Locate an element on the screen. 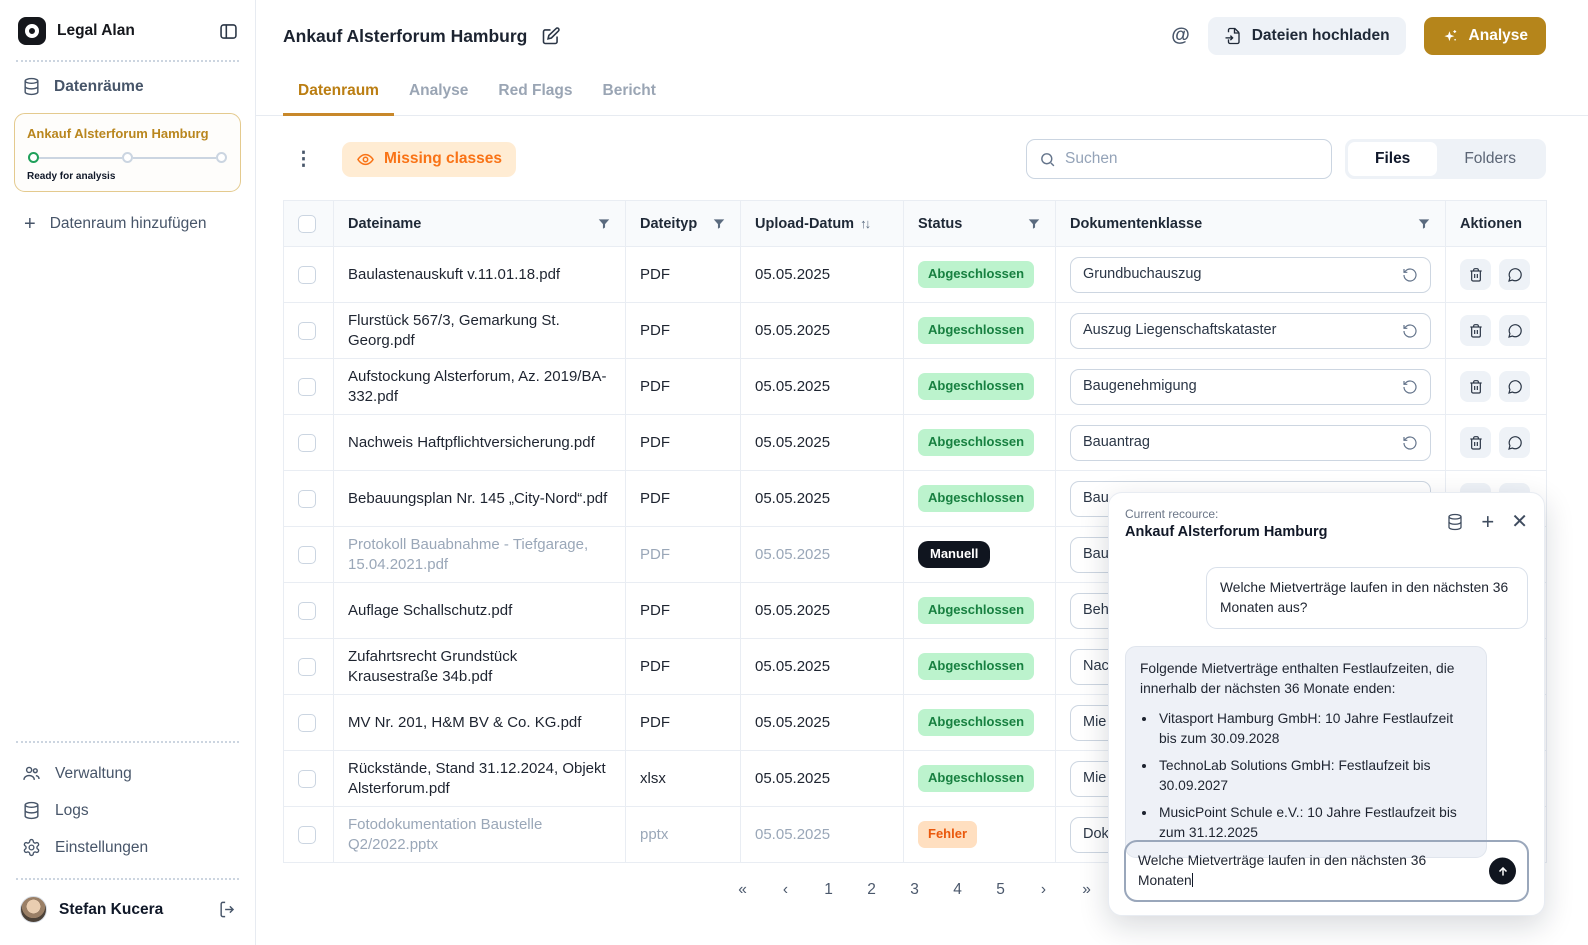 This screenshot has height=945, width=1588. missing-classes-filter: Missing classes is located at coordinates (429, 159).